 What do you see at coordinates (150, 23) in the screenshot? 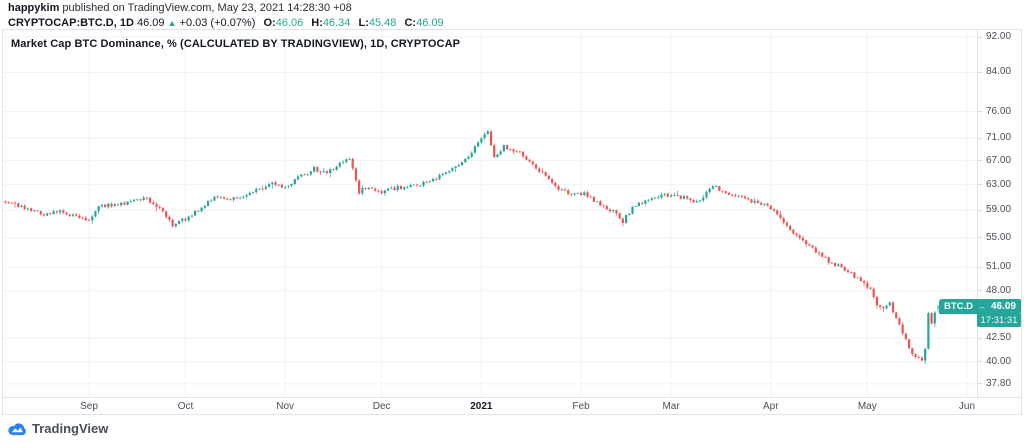
I see `last-price: 46.09` at bounding box center [150, 23].